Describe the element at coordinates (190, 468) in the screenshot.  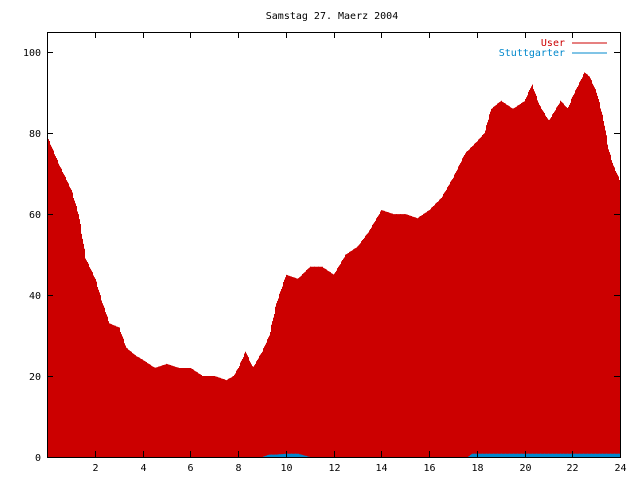
I see `x-tick-label: 6` at that location.